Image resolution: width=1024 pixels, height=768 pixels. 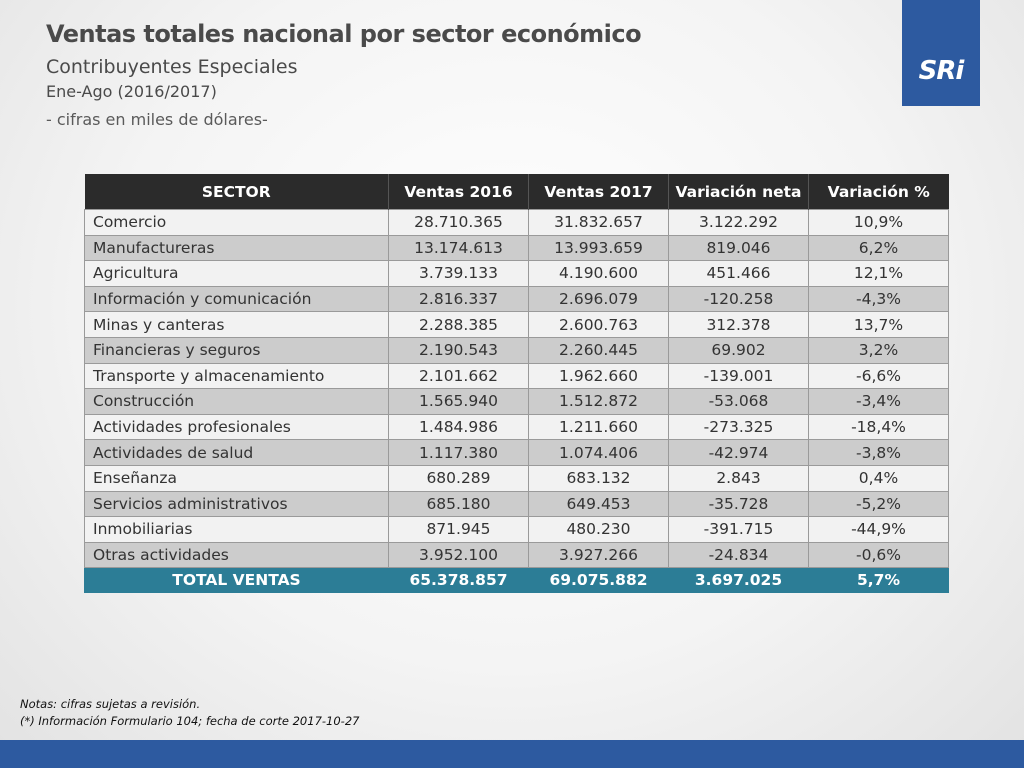 What do you see at coordinates (458, 478) in the screenshot?
I see `cell-ventas-2016: 680.289` at bounding box center [458, 478].